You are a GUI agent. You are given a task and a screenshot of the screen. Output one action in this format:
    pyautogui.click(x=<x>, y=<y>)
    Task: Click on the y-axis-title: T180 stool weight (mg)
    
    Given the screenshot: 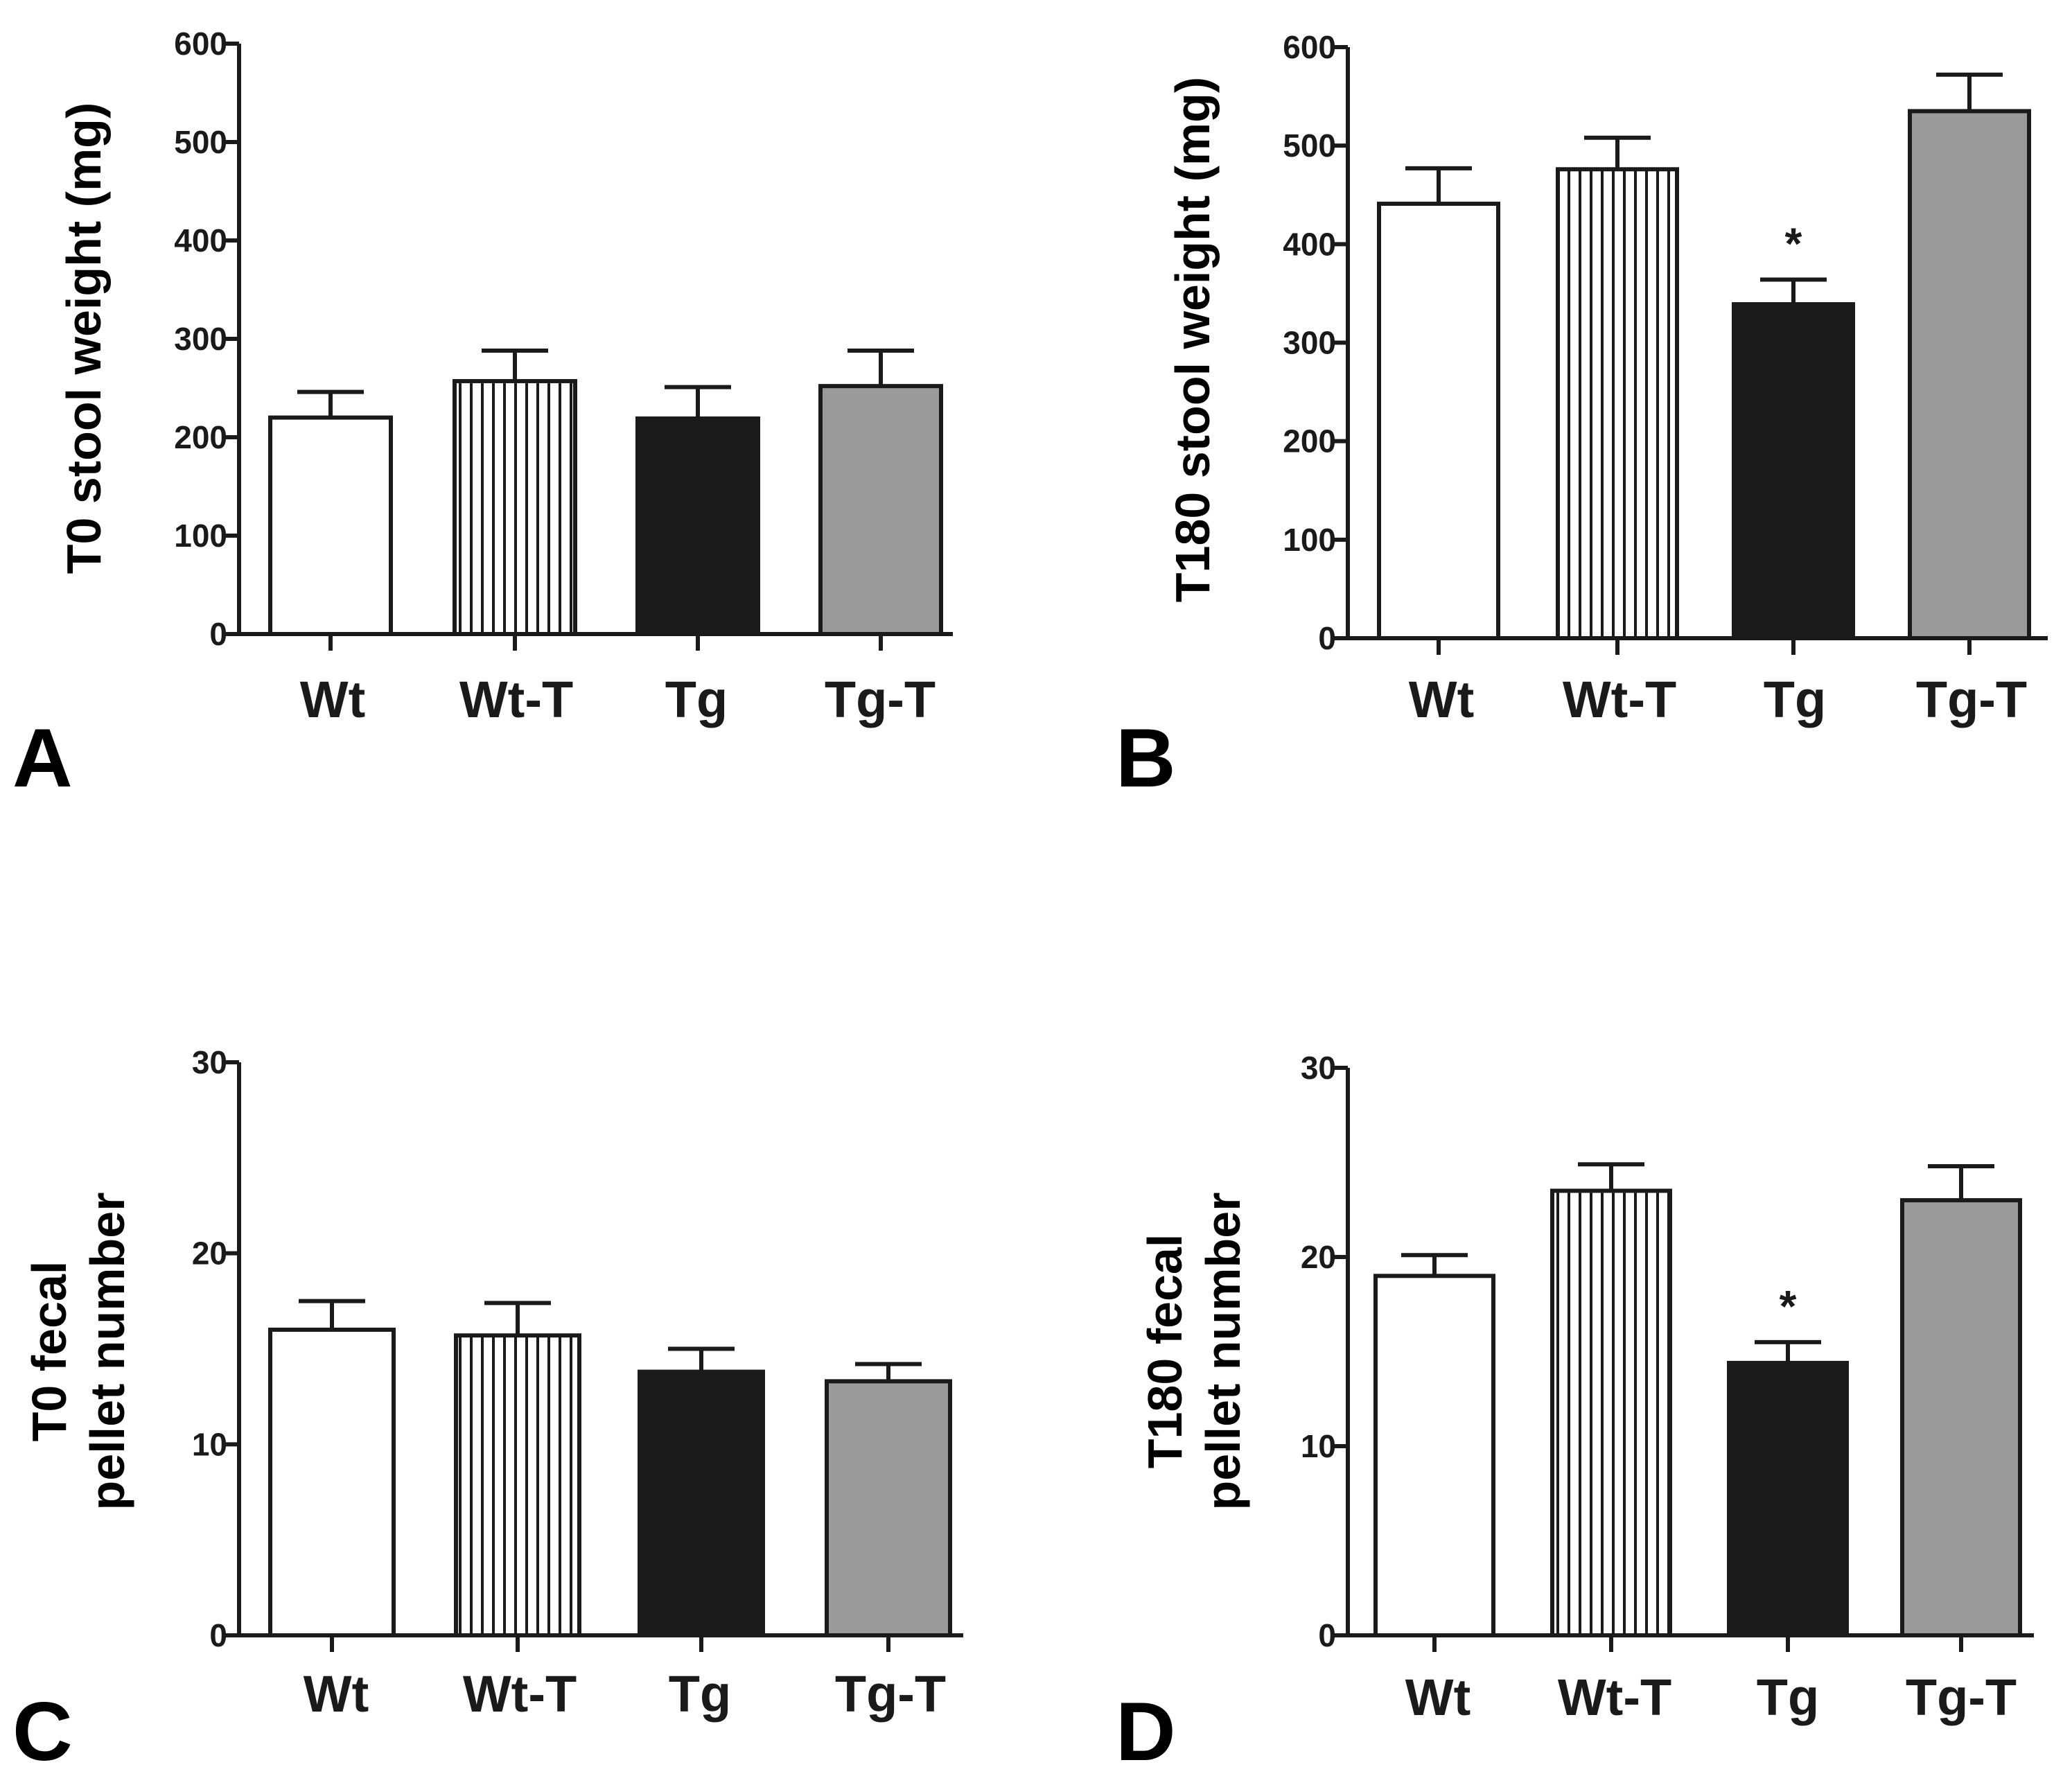 What is the action you would take?
    pyautogui.click(x=1193, y=340)
    